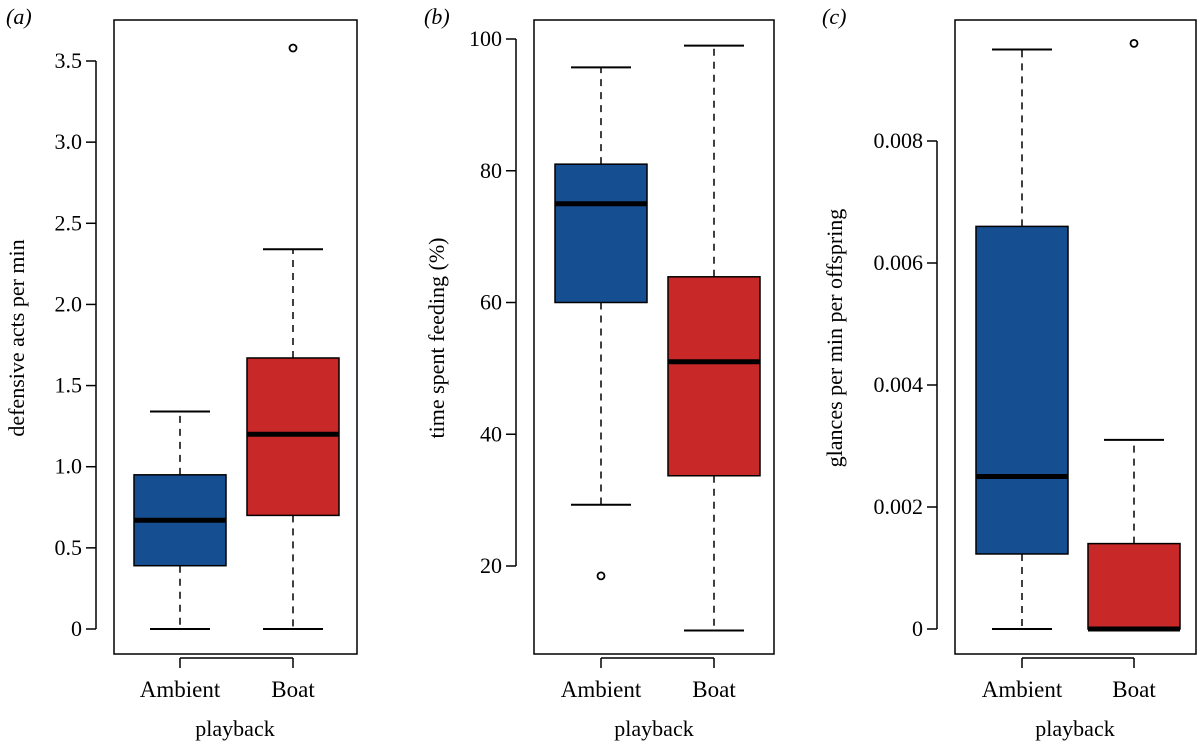  What do you see at coordinates (16, 337) in the screenshot?
I see `y-axis-title: defensive acts per min` at bounding box center [16, 337].